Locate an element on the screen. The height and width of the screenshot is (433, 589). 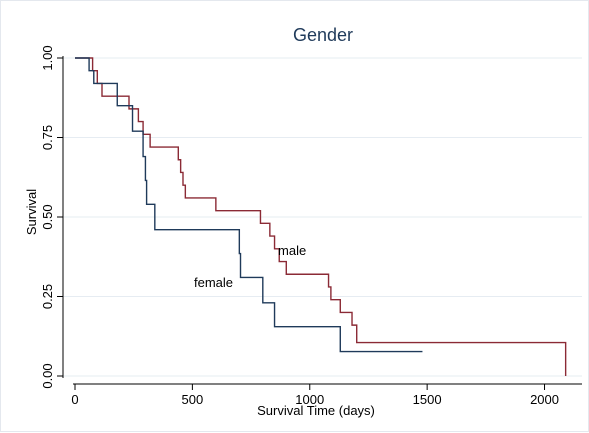
y-tick-label-4: 1.00 is located at coordinates (47, 57).